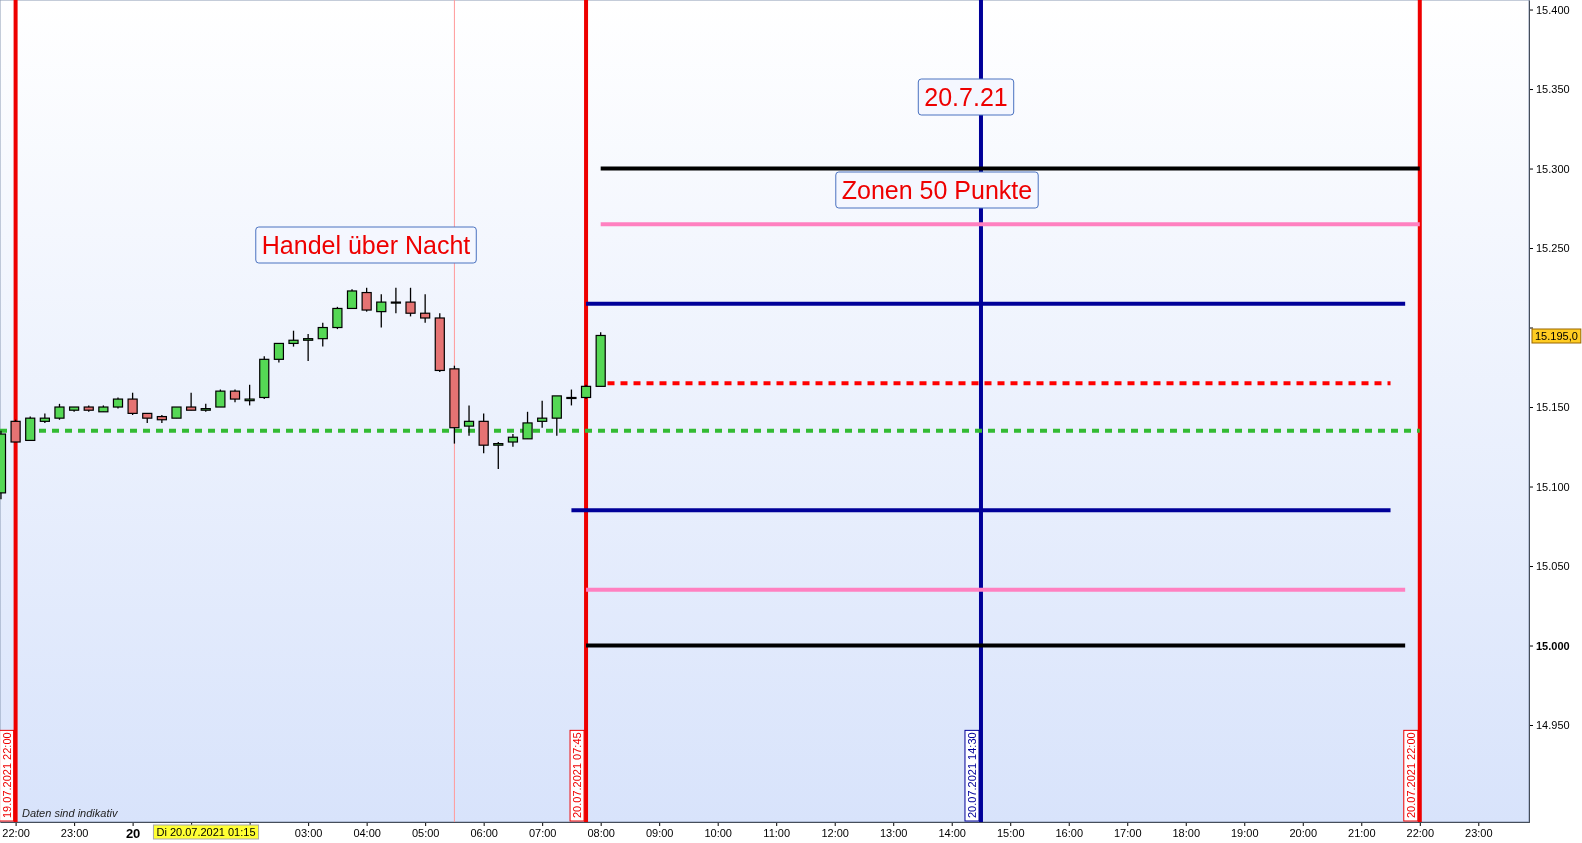 The height and width of the screenshot is (843, 1582). Describe the element at coordinates (1010, 832) in the screenshot. I see `x-tick-label: 15:00` at that location.